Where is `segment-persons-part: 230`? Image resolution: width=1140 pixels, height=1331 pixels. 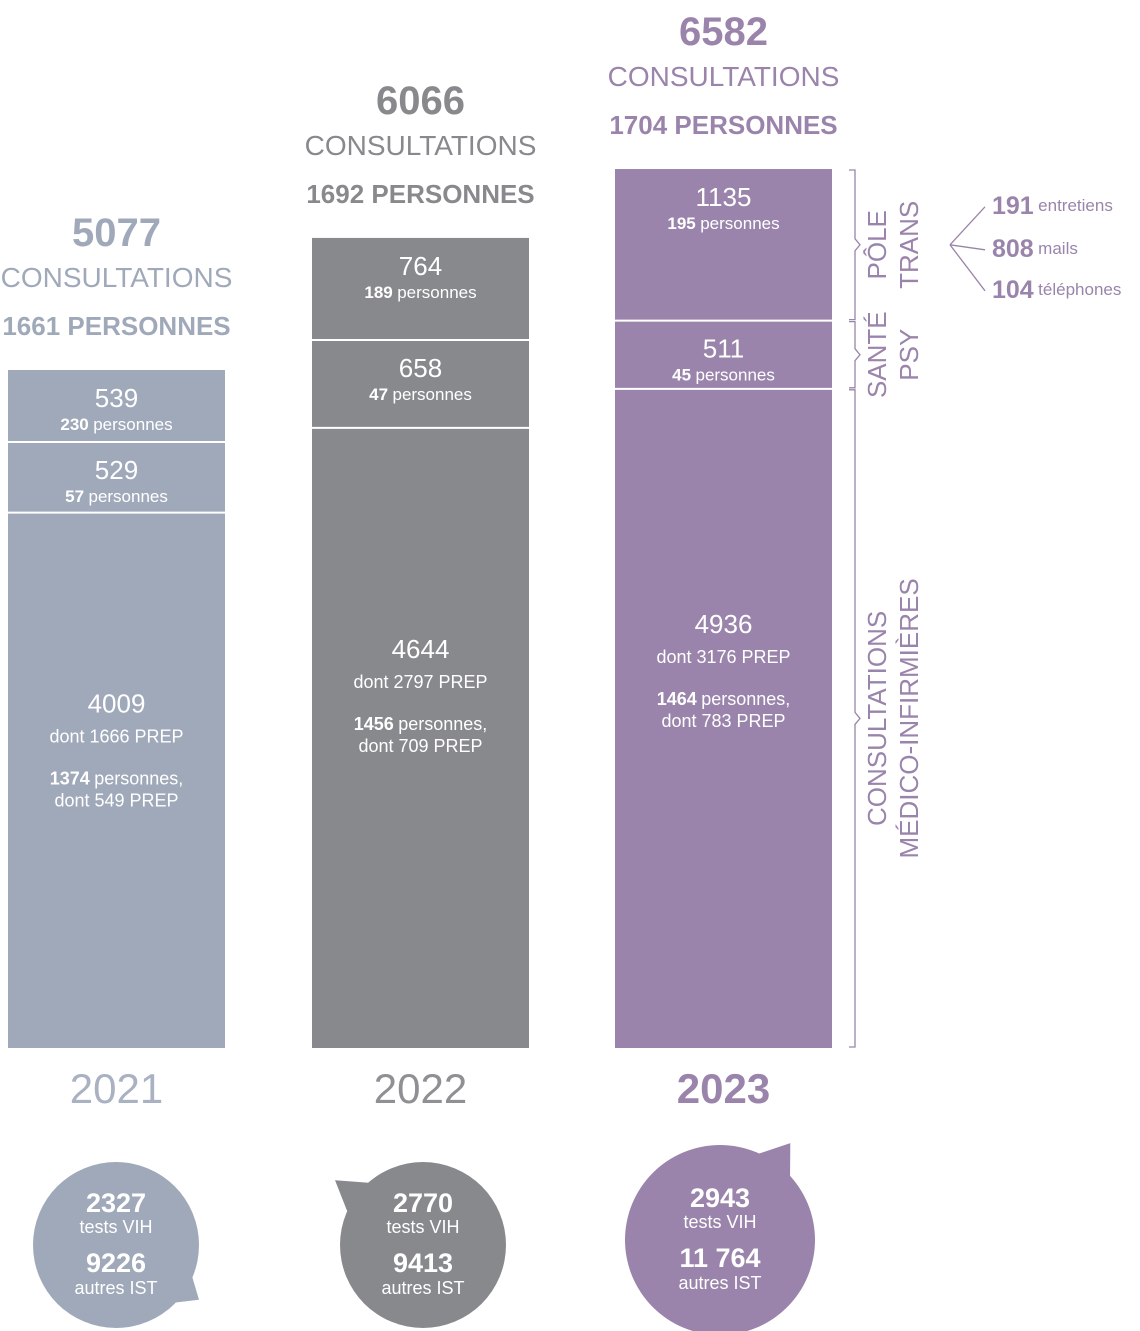
segment-persons-part: 230 is located at coordinates (74, 424).